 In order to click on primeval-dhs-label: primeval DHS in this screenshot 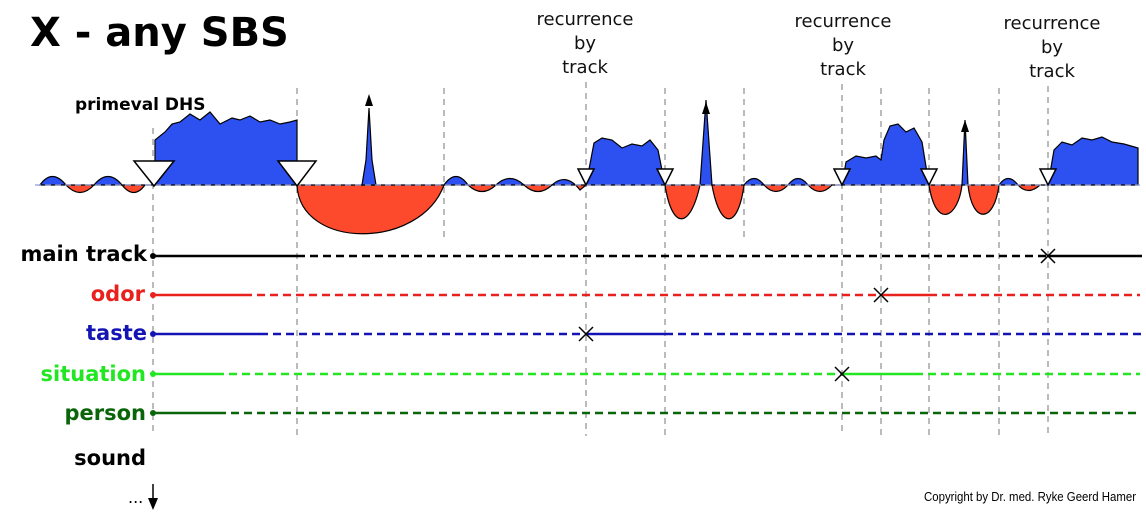, I will do `click(140, 105)`.